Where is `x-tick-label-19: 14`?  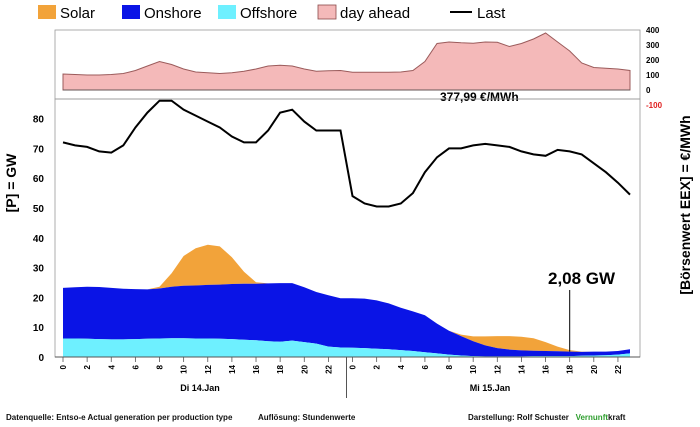
x-tick-label-19: 14 is located at coordinates (521, 368).